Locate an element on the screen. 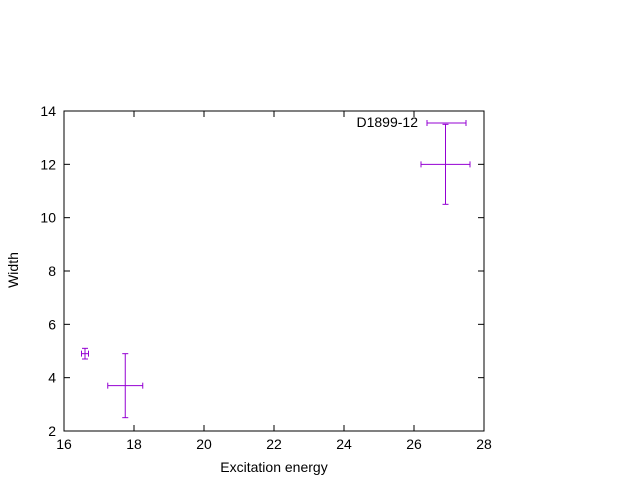 This screenshot has height=480, width=640. x-tick-label: 22 is located at coordinates (274, 444).